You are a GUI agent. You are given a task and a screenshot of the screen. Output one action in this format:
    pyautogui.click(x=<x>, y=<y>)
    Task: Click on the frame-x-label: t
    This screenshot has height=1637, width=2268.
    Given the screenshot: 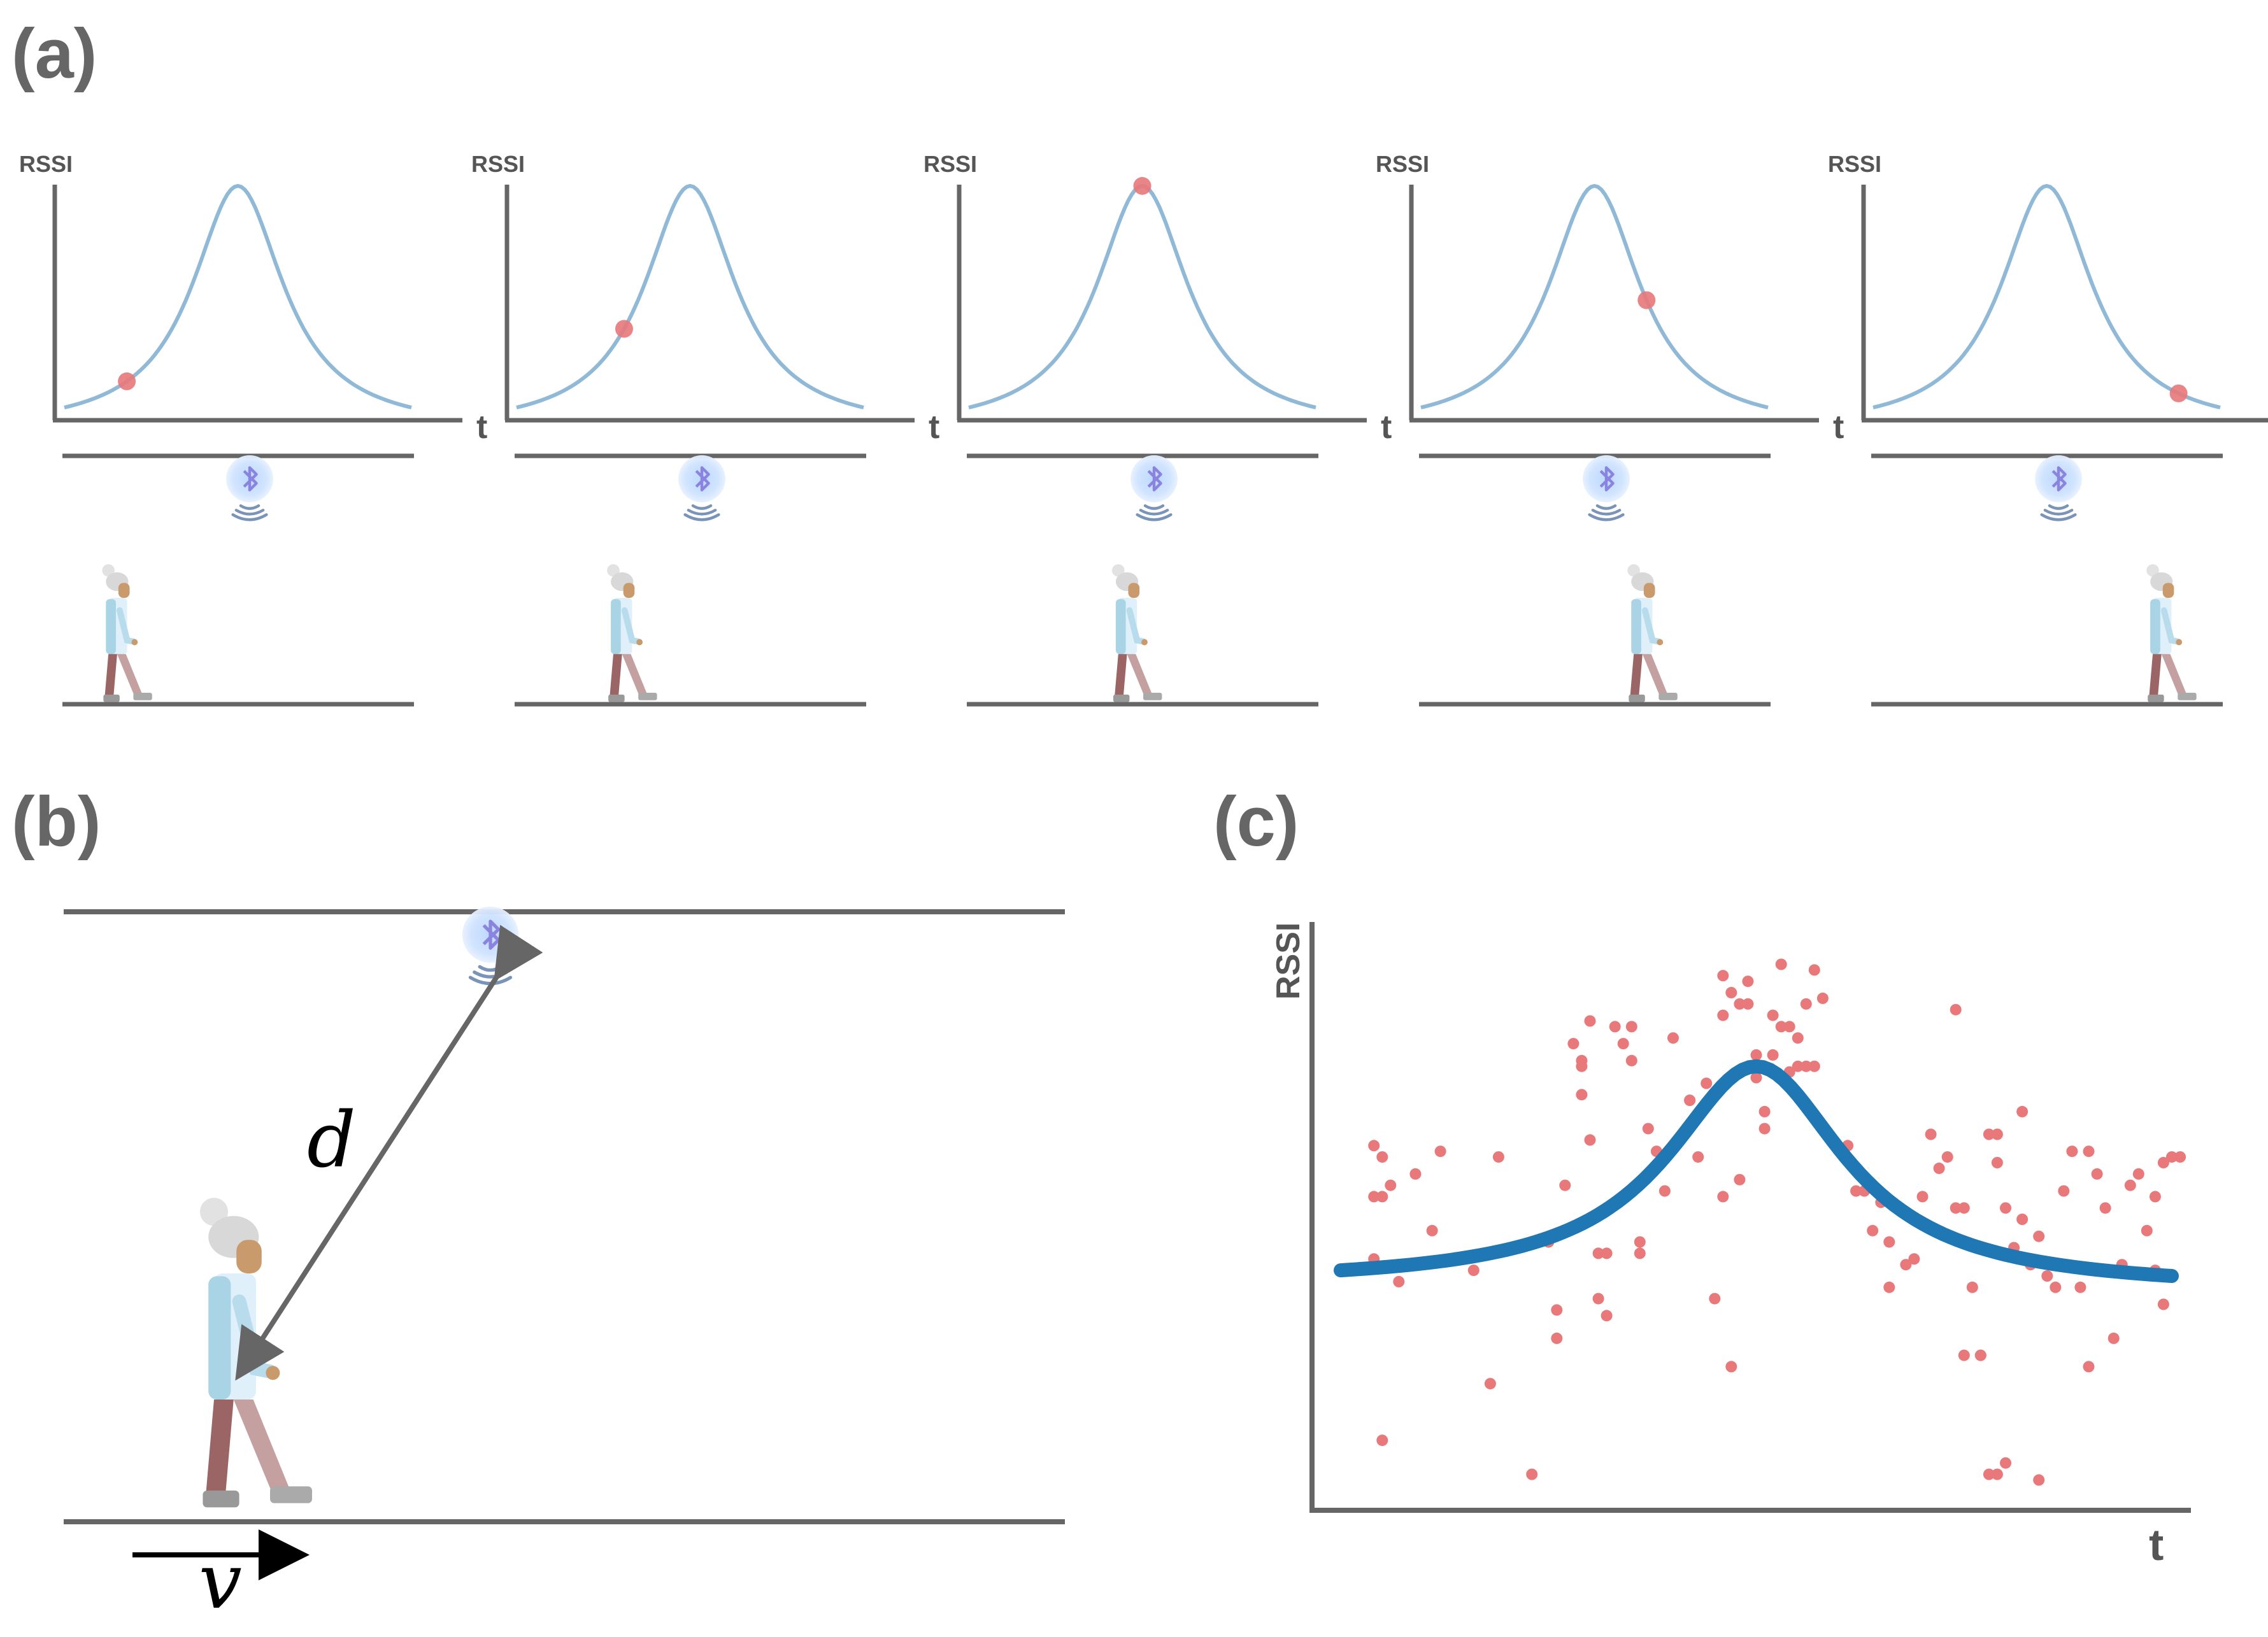 What is the action you would take?
    pyautogui.click(x=481, y=427)
    